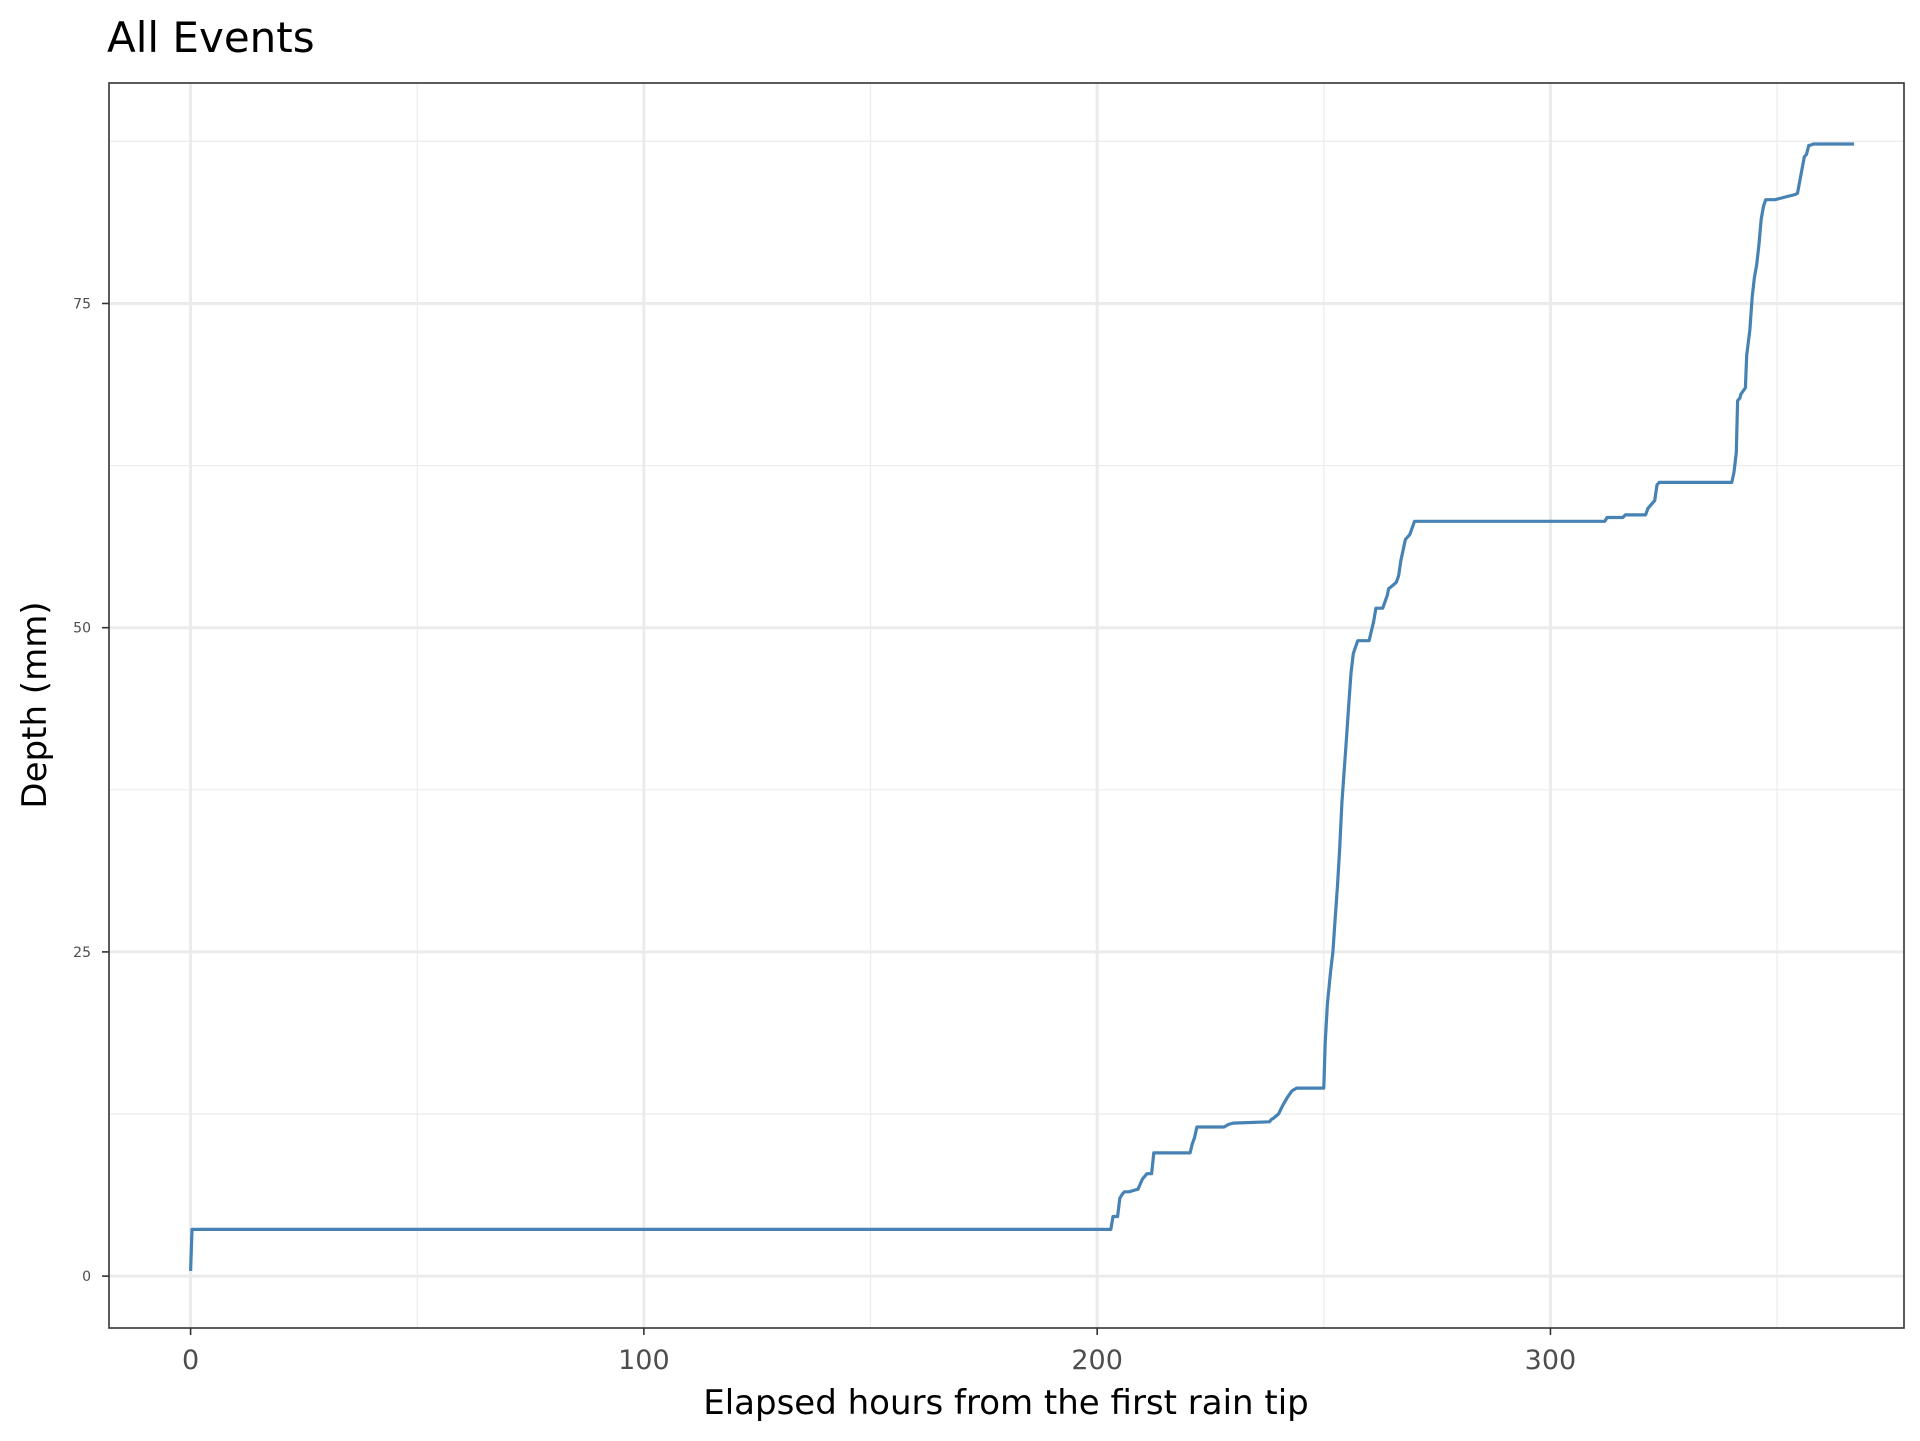 The image size is (1920, 1441). I want to click on x-tick-label: 0, so click(190, 1360).